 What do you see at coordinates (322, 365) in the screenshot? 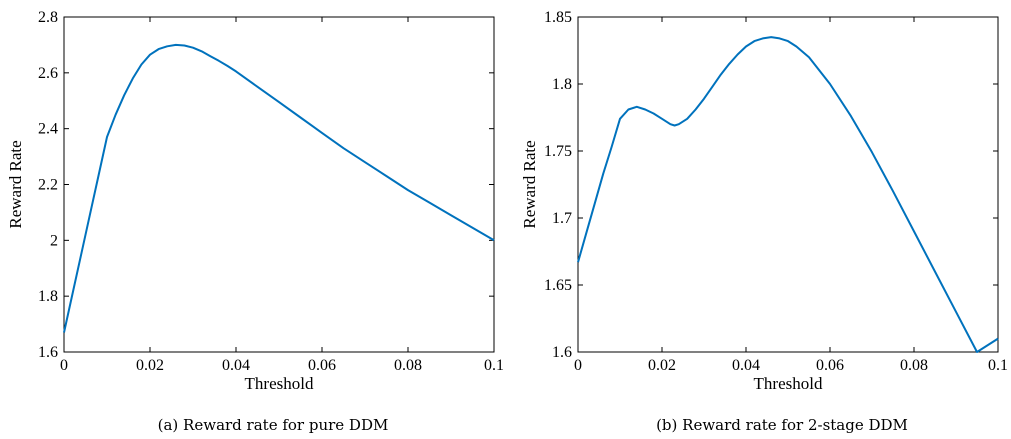
I see `x-tick-label-a: 0.06` at bounding box center [322, 365].